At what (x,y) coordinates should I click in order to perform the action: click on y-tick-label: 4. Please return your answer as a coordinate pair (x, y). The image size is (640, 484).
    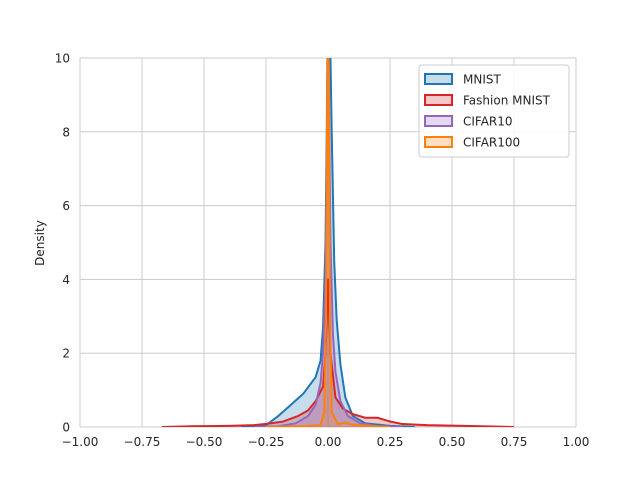
    Looking at the image, I should click on (66, 280).